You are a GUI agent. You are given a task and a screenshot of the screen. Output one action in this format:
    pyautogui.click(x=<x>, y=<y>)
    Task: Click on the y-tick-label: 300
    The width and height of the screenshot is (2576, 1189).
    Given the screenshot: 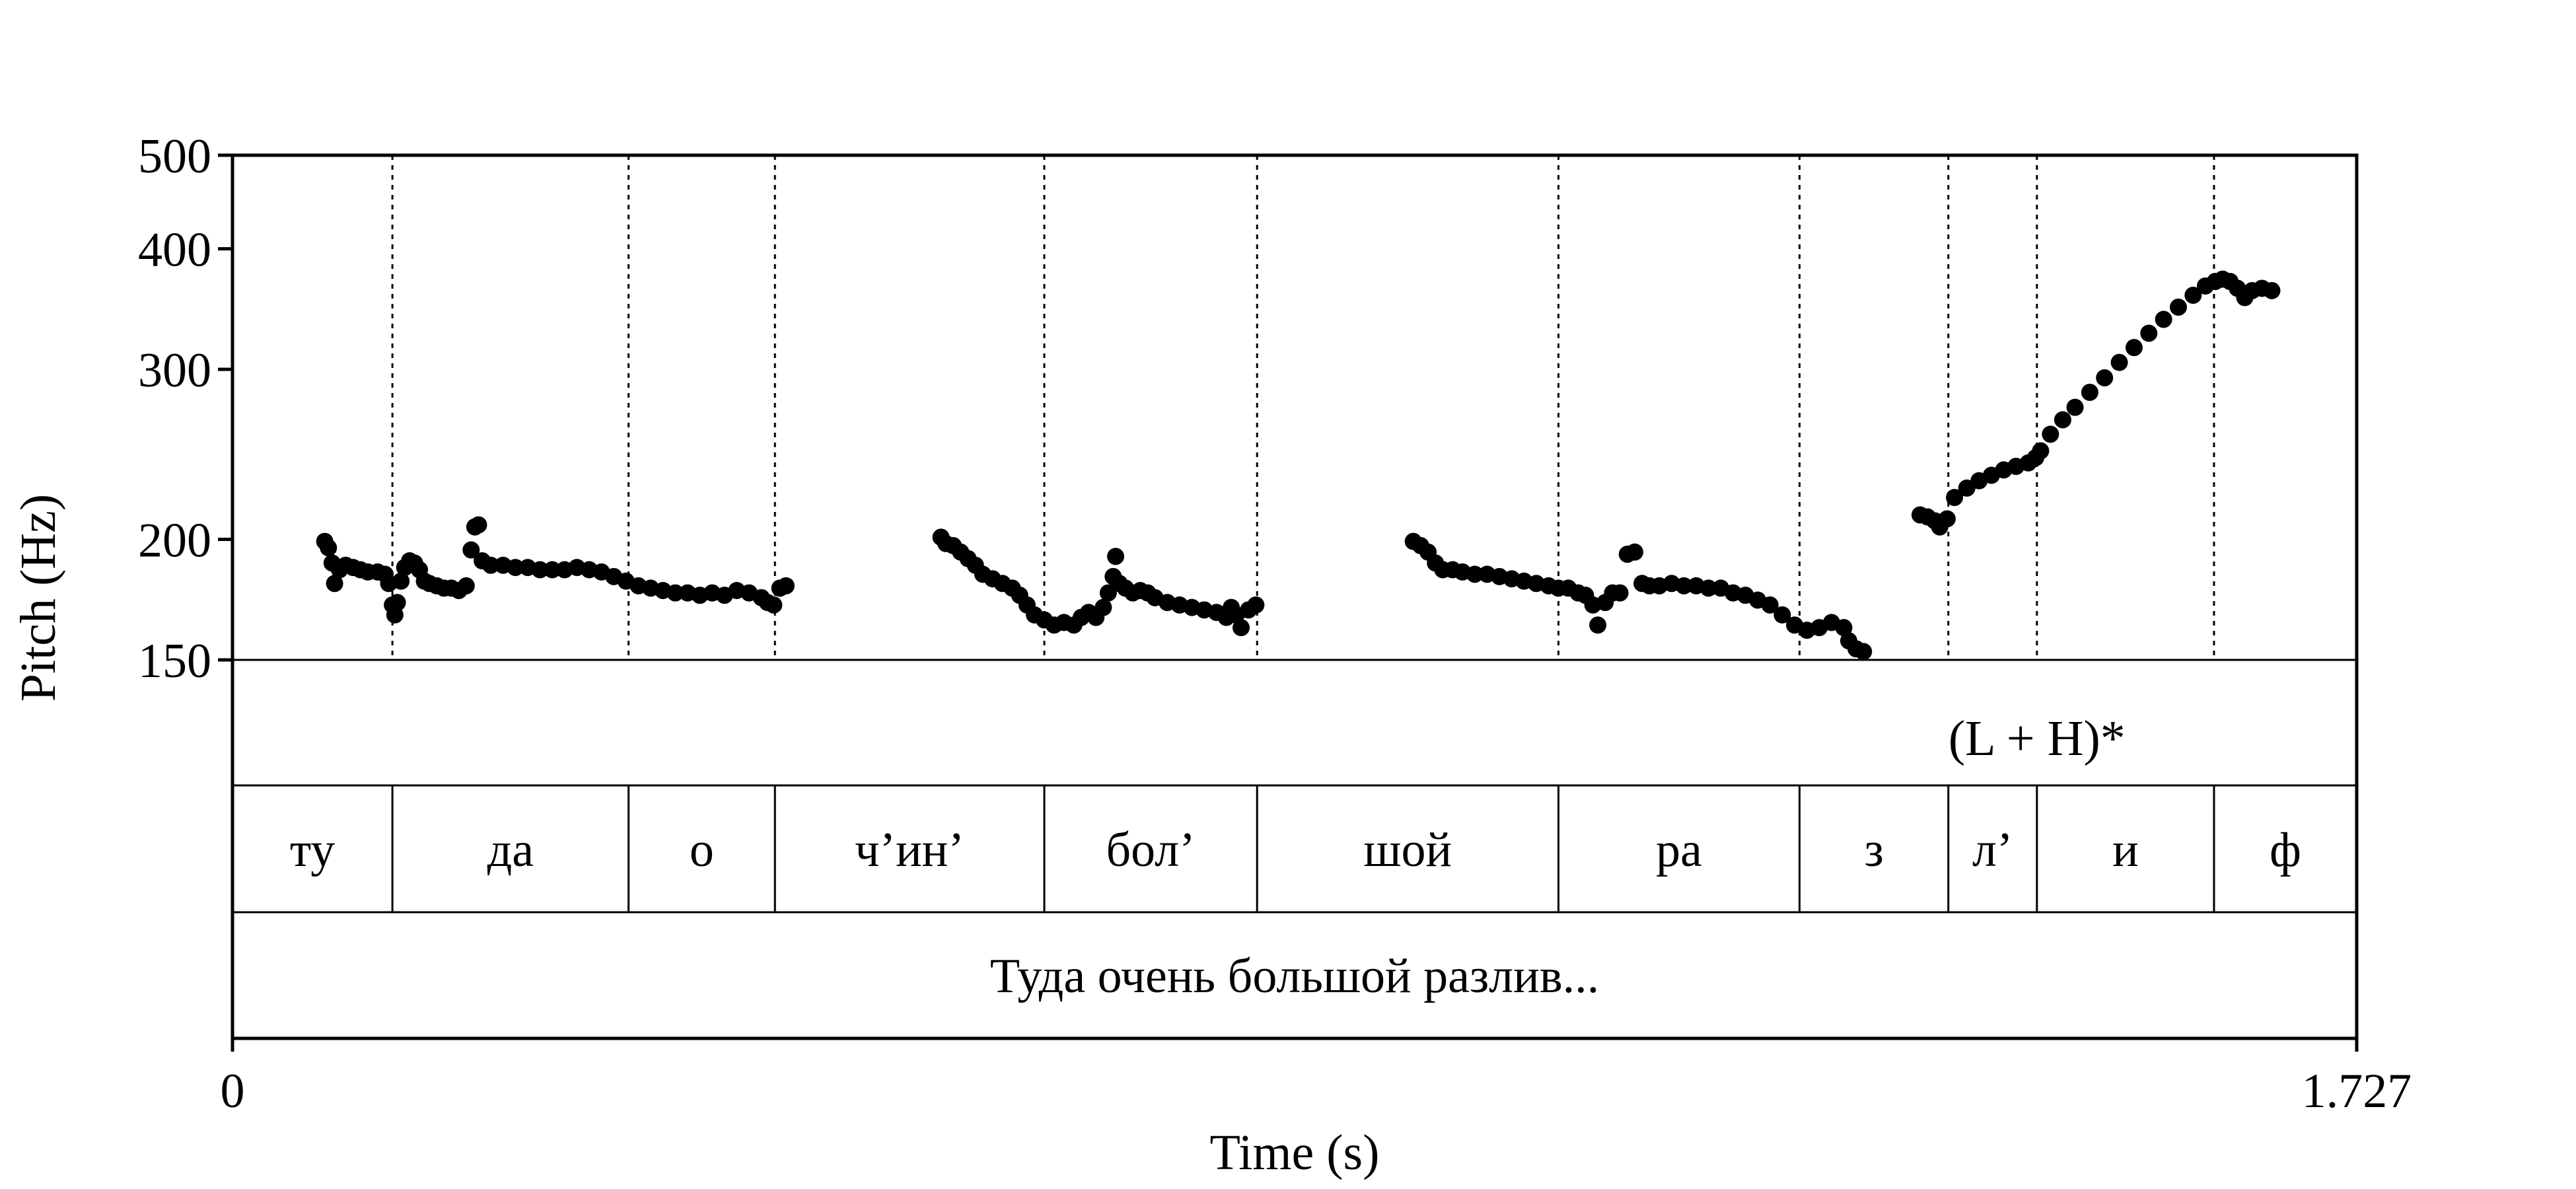 What is the action you would take?
    pyautogui.click(x=174, y=370)
    